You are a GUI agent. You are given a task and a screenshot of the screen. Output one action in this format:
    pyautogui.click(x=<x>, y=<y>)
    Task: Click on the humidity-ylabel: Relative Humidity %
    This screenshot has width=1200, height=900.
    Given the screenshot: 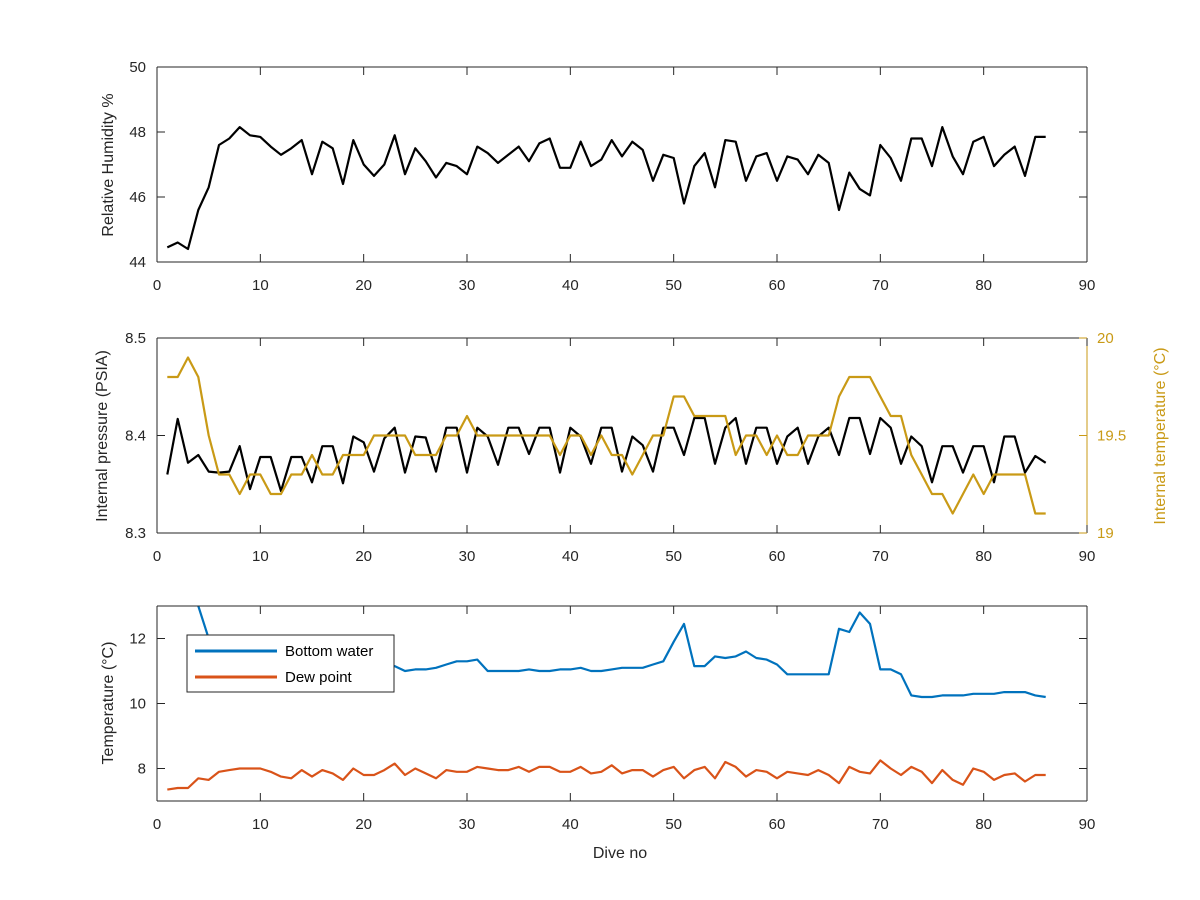 What is the action you would take?
    pyautogui.click(x=108, y=164)
    